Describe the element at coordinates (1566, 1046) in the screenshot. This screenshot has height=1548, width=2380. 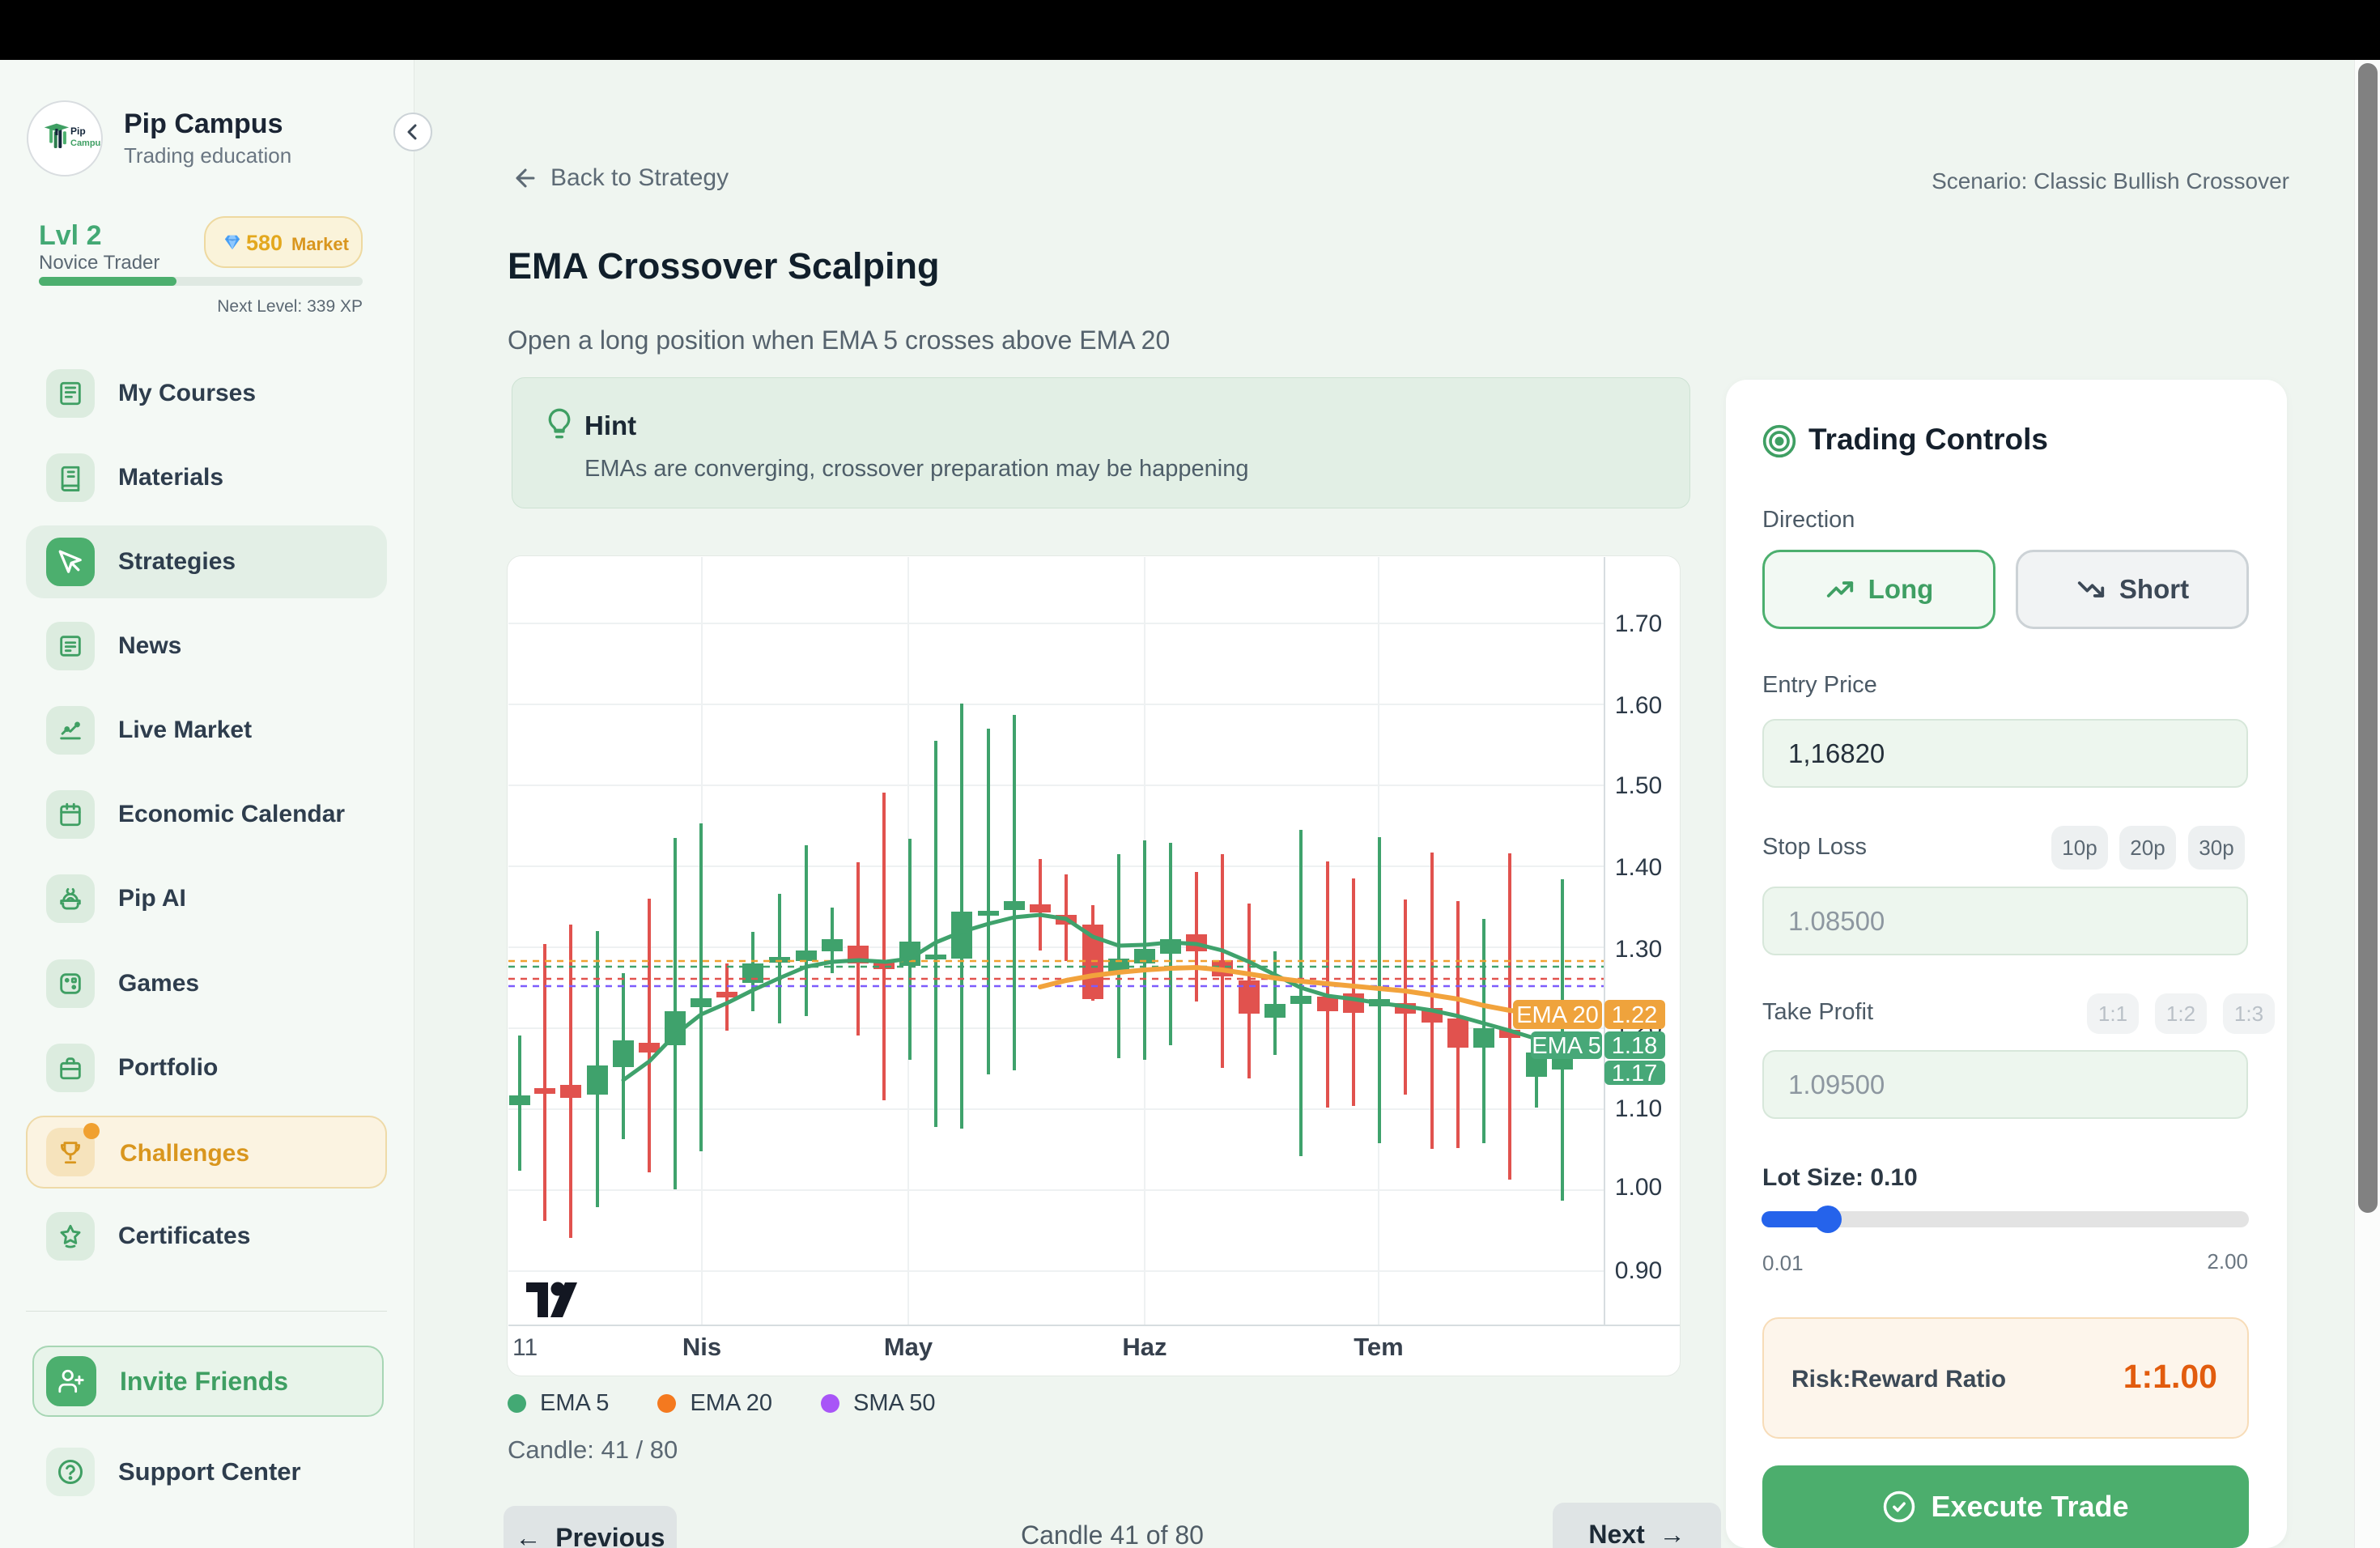
I see `svg-text: EMA 5` at that location.